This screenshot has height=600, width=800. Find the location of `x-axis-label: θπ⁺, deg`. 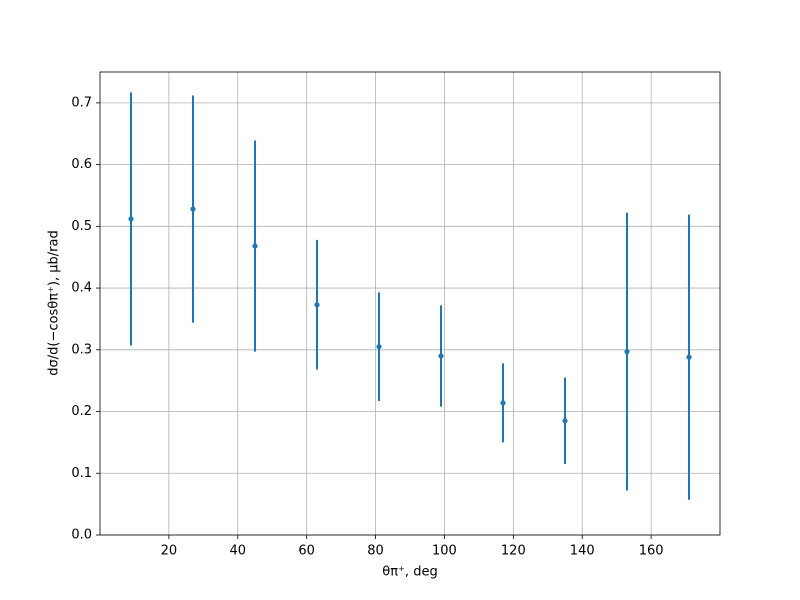

x-axis-label: θπ⁺, deg is located at coordinates (409, 572).